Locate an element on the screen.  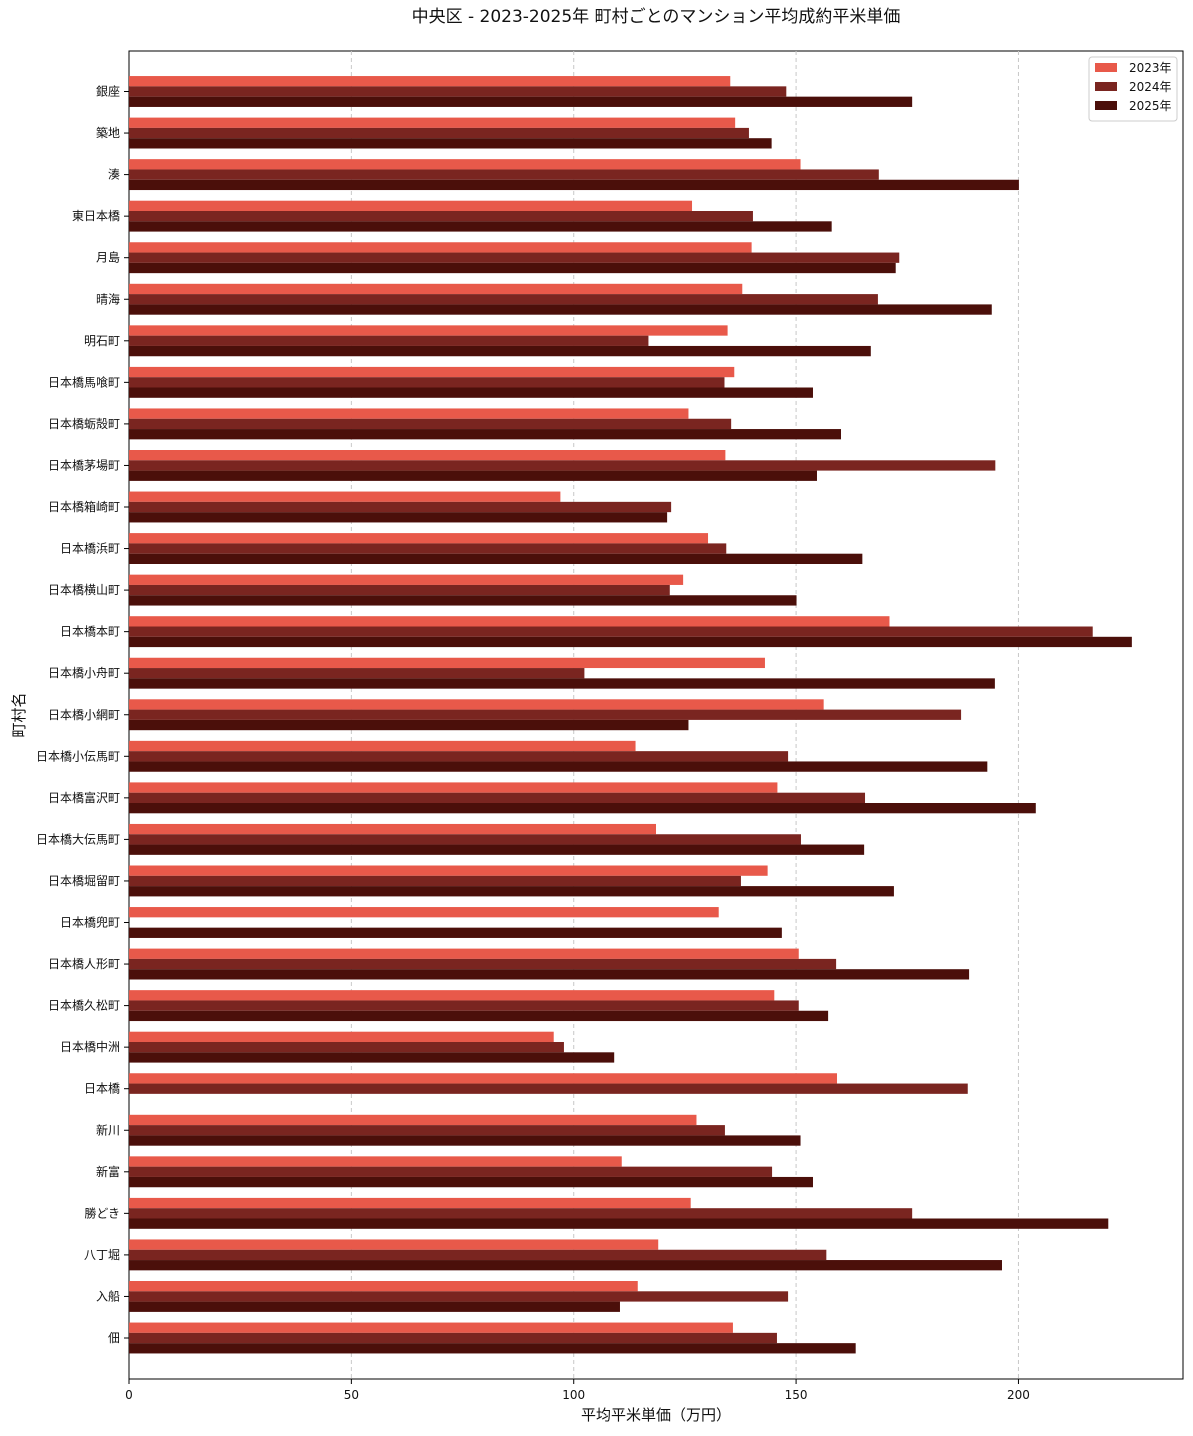
legend-label: 2025年 is located at coordinates (1150, 106).